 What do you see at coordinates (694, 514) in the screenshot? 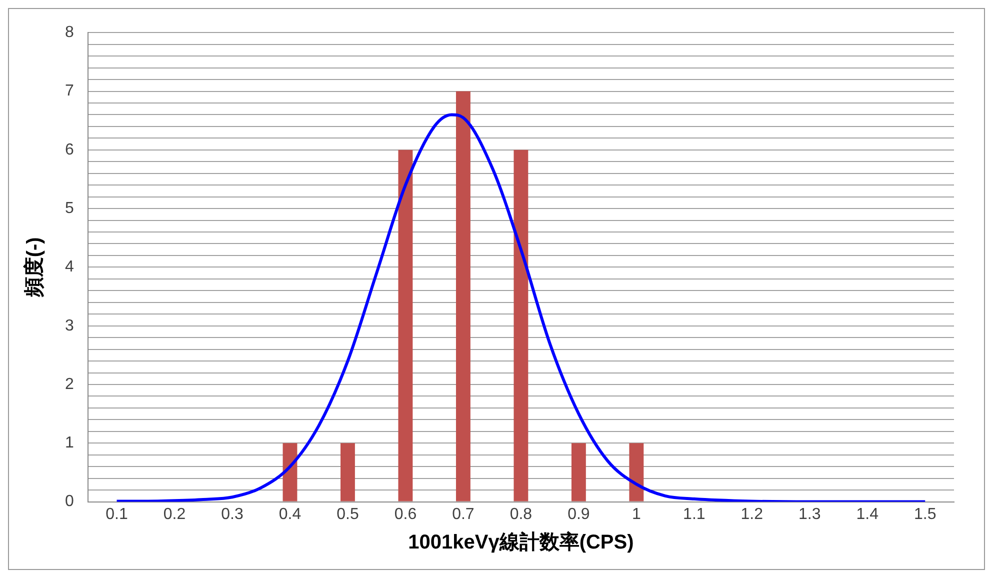
I see `x-tick-label: 1.1` at bounding box center [694, 514].